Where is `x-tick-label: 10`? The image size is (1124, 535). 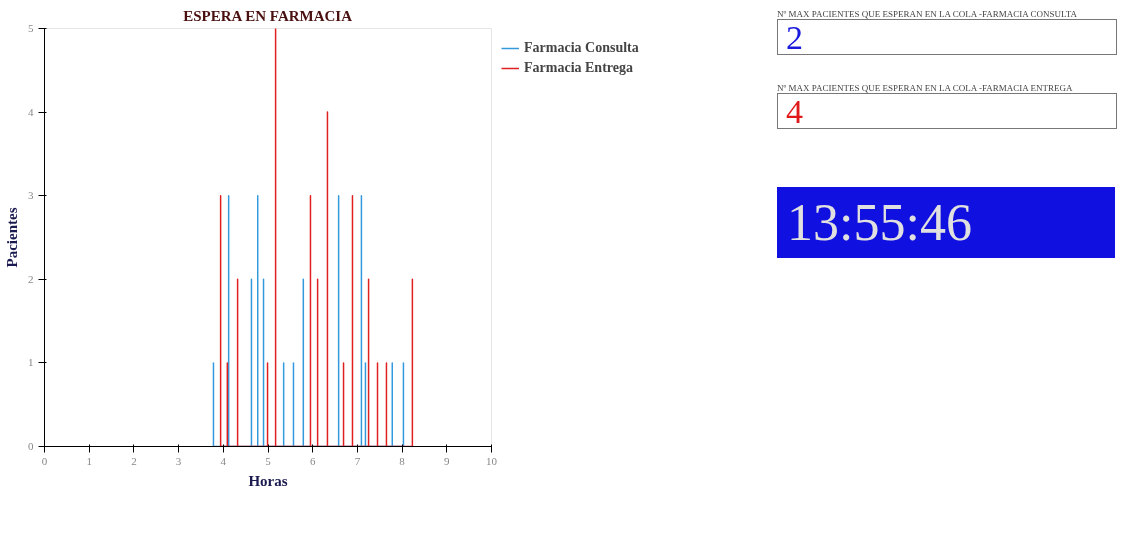 x-tick-label: 10 is located at coordinates (492, 460).